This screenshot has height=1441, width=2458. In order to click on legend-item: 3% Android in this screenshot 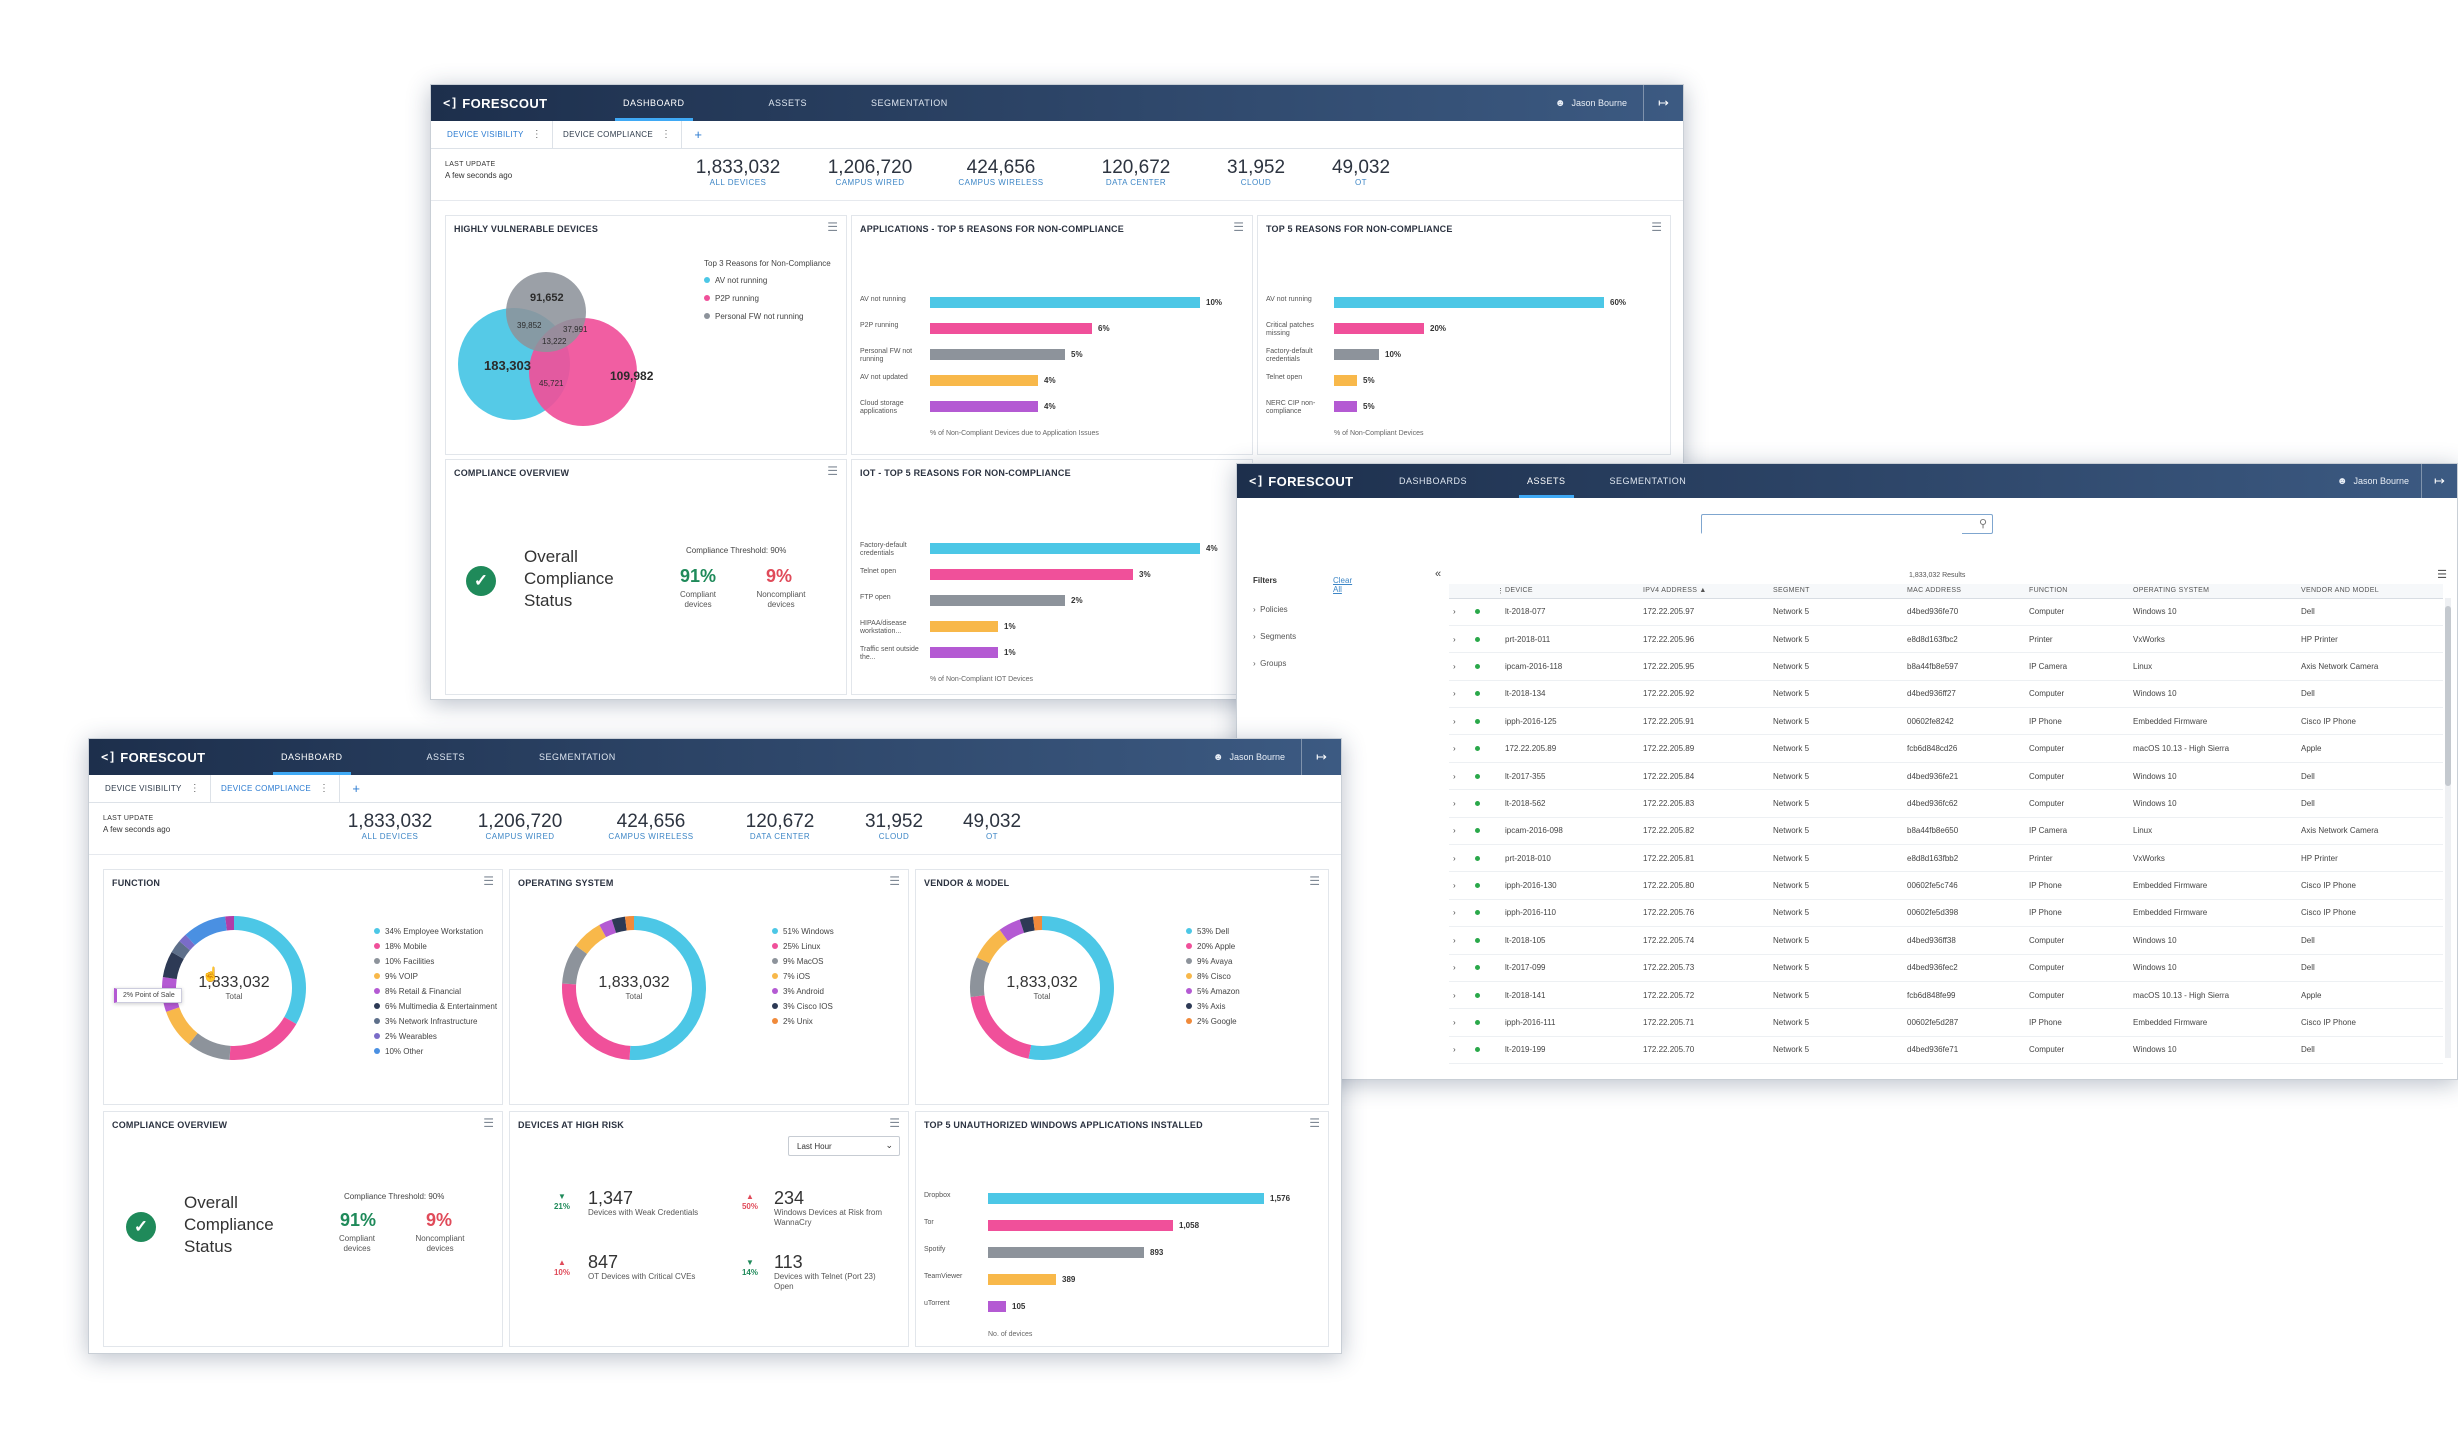, I will do `click(837, 991)`.